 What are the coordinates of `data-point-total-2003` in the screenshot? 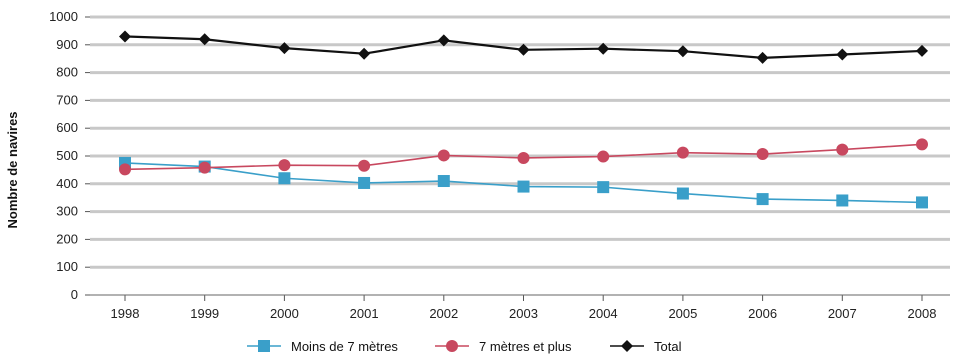 It's located at (523, 49).